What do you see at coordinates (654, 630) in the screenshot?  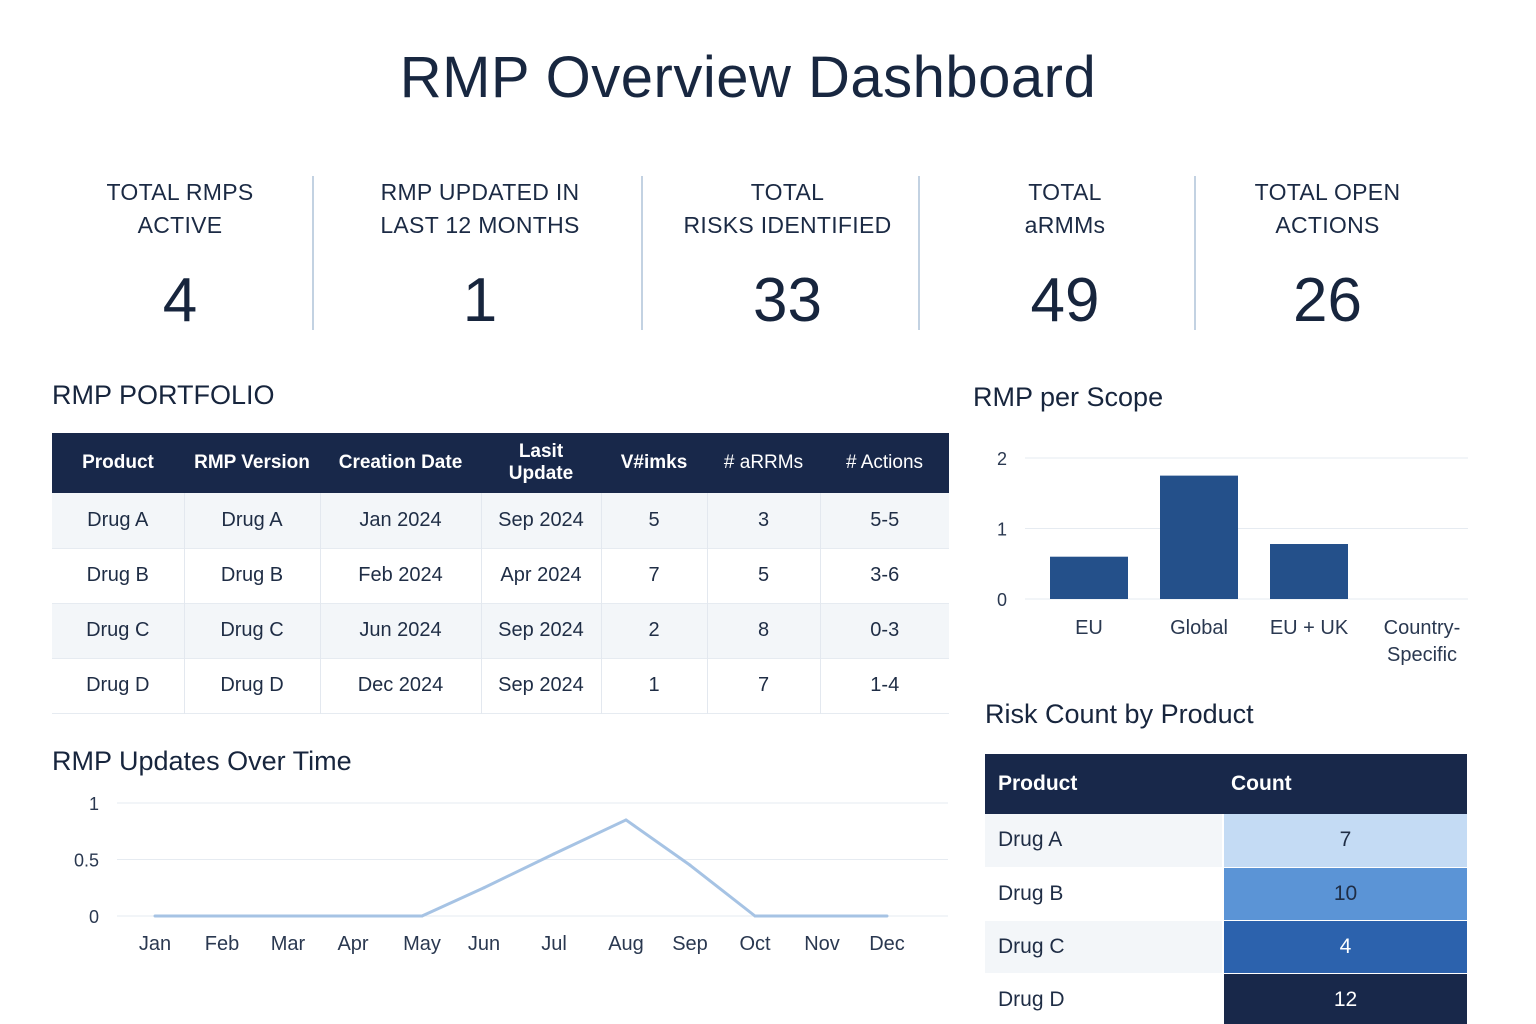 I see `cell-vimks: 2` at bounding box center [654, 630].